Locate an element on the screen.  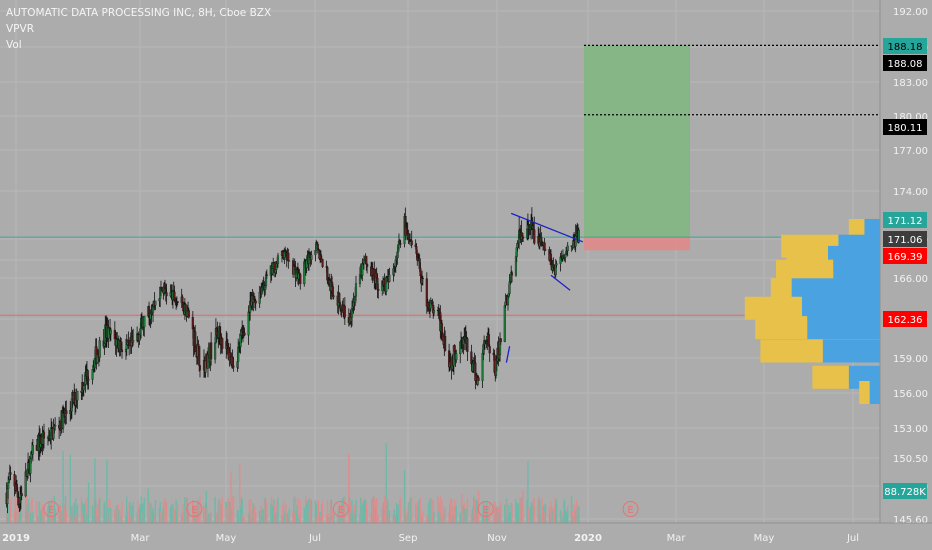
volume-bars is located at coordinates (292, 483).